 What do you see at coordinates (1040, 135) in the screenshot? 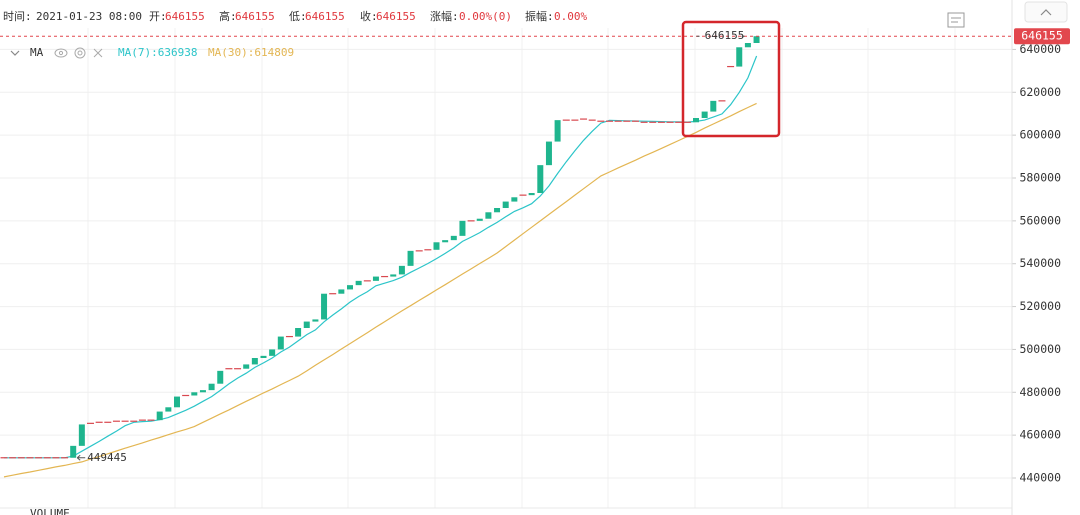
I see `y-tick-label: 600000` at bounding box center [1040, 135].